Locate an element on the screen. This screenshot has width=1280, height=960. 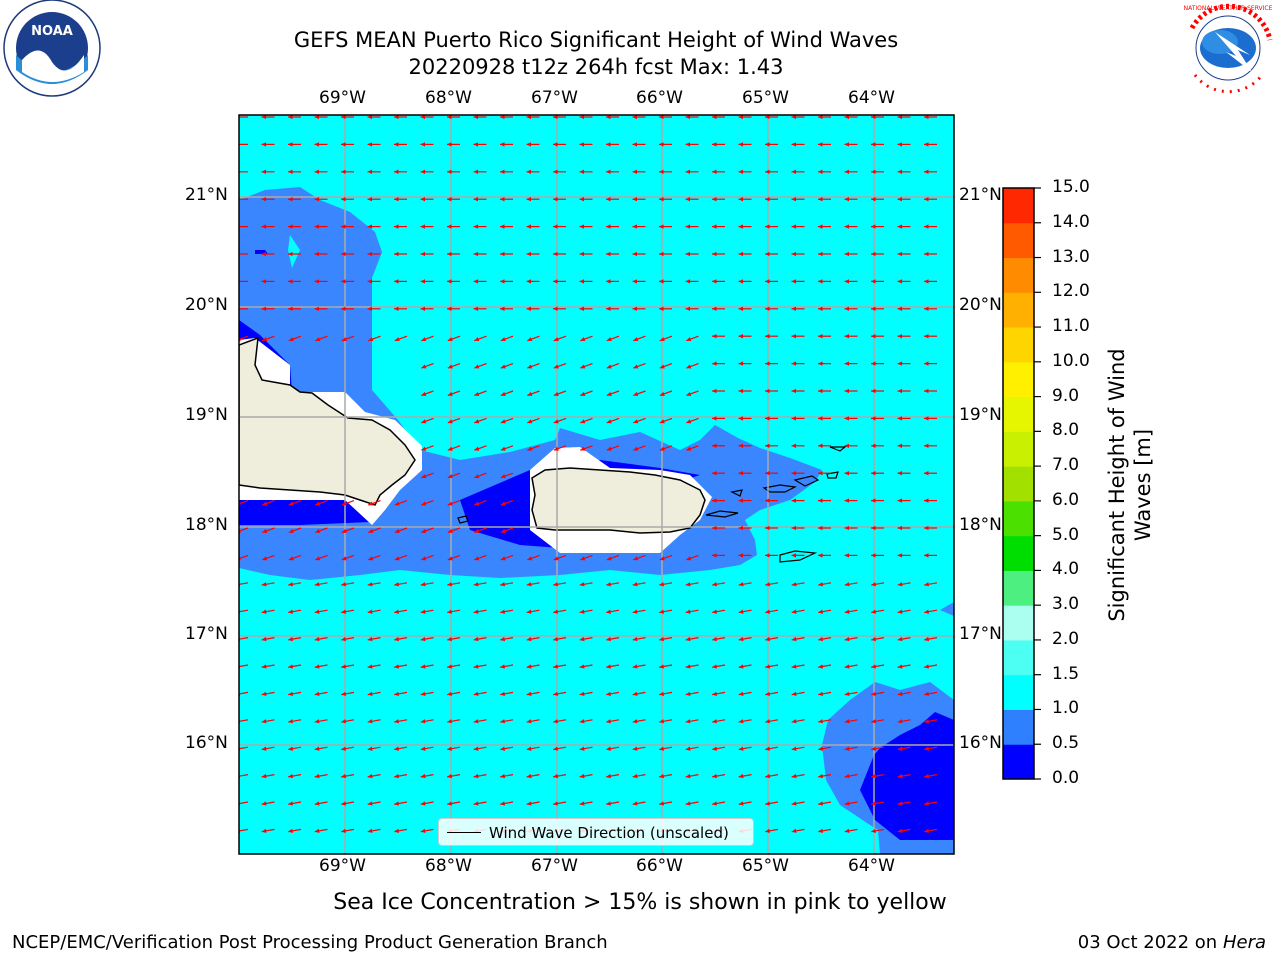
lon-label-top: 66°W is located at coordinates (659, 98).